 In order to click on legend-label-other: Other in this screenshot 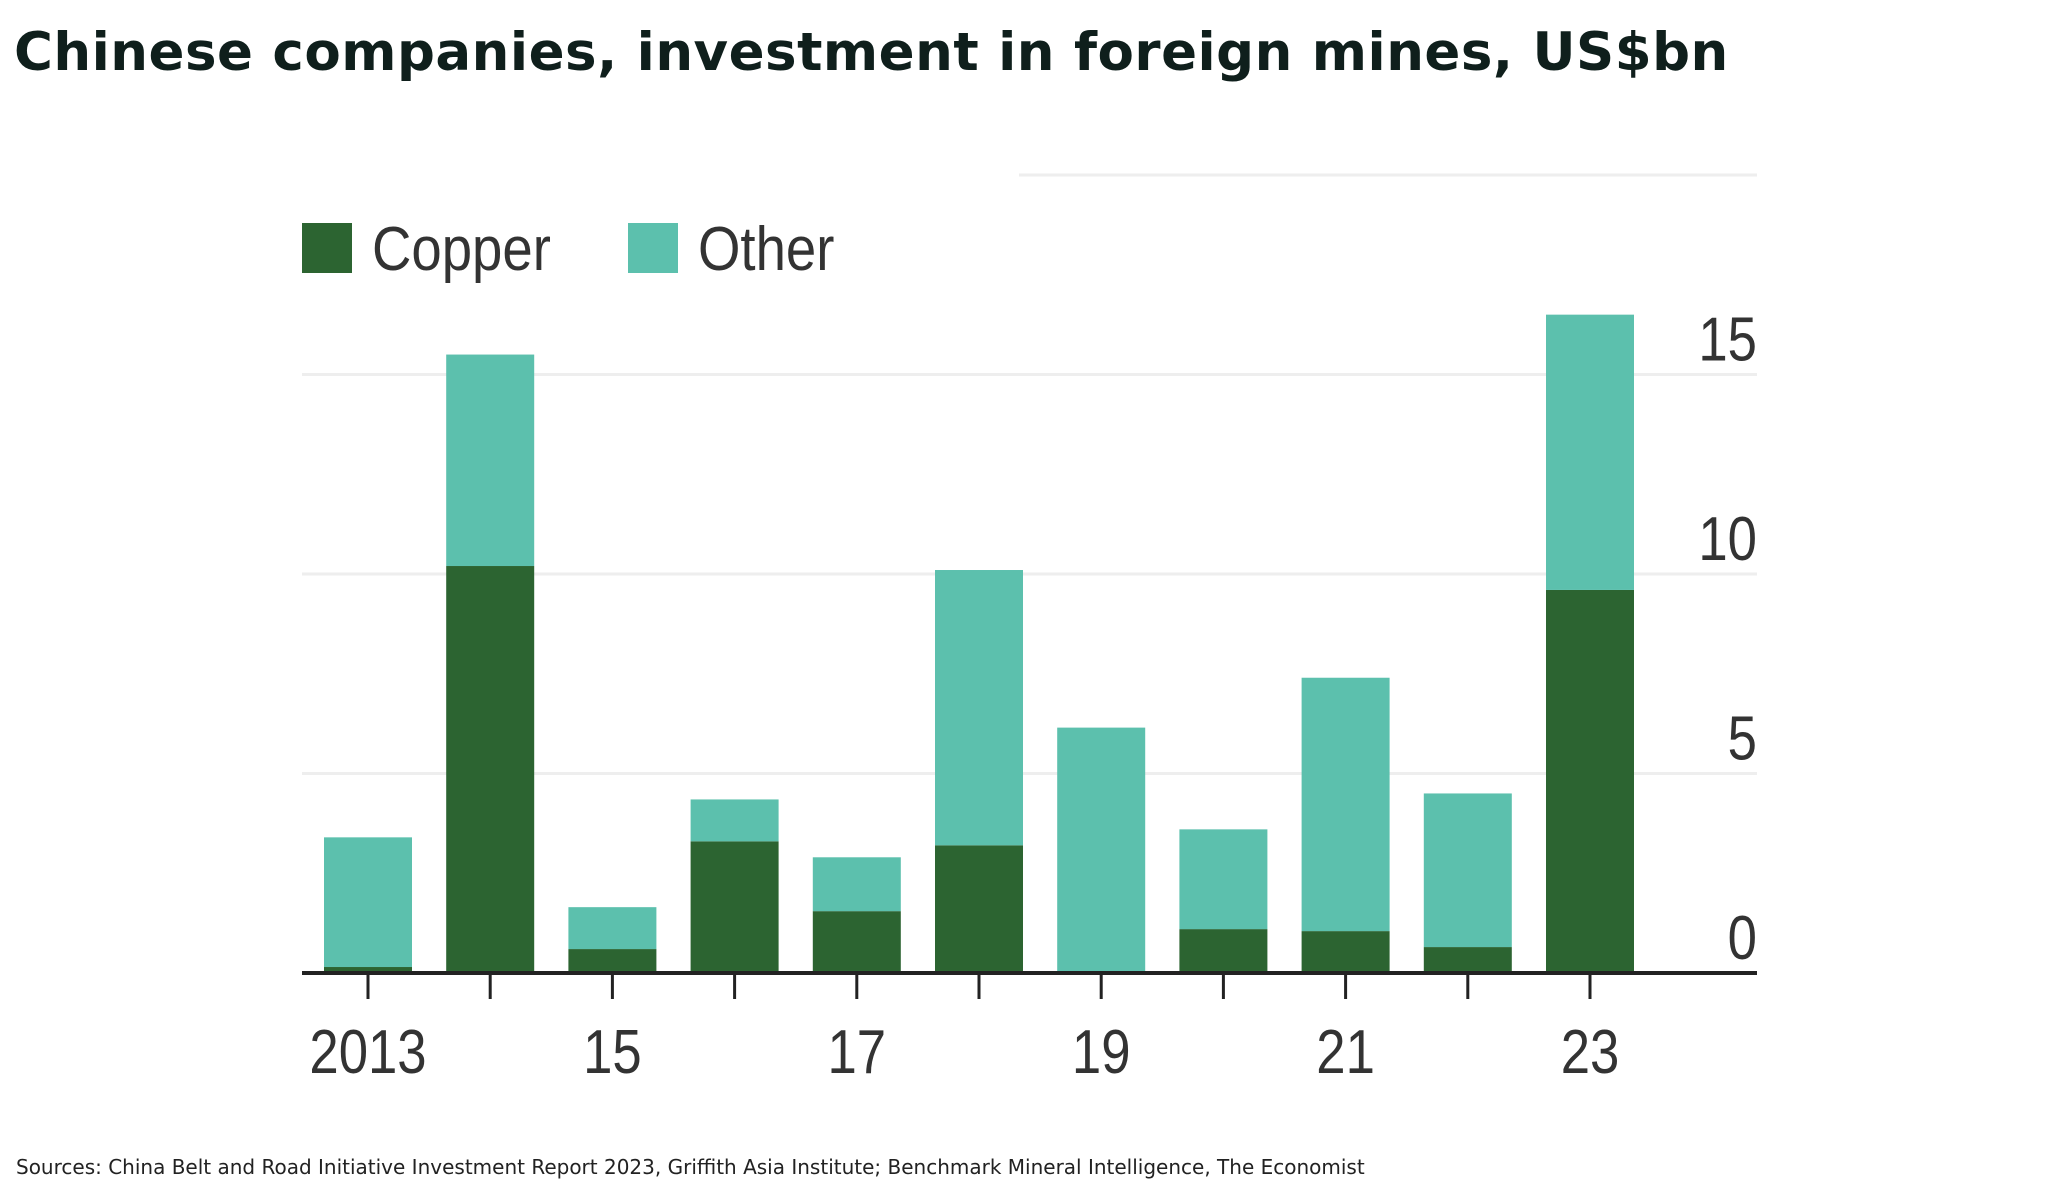, I will do `click(766, 249)`.